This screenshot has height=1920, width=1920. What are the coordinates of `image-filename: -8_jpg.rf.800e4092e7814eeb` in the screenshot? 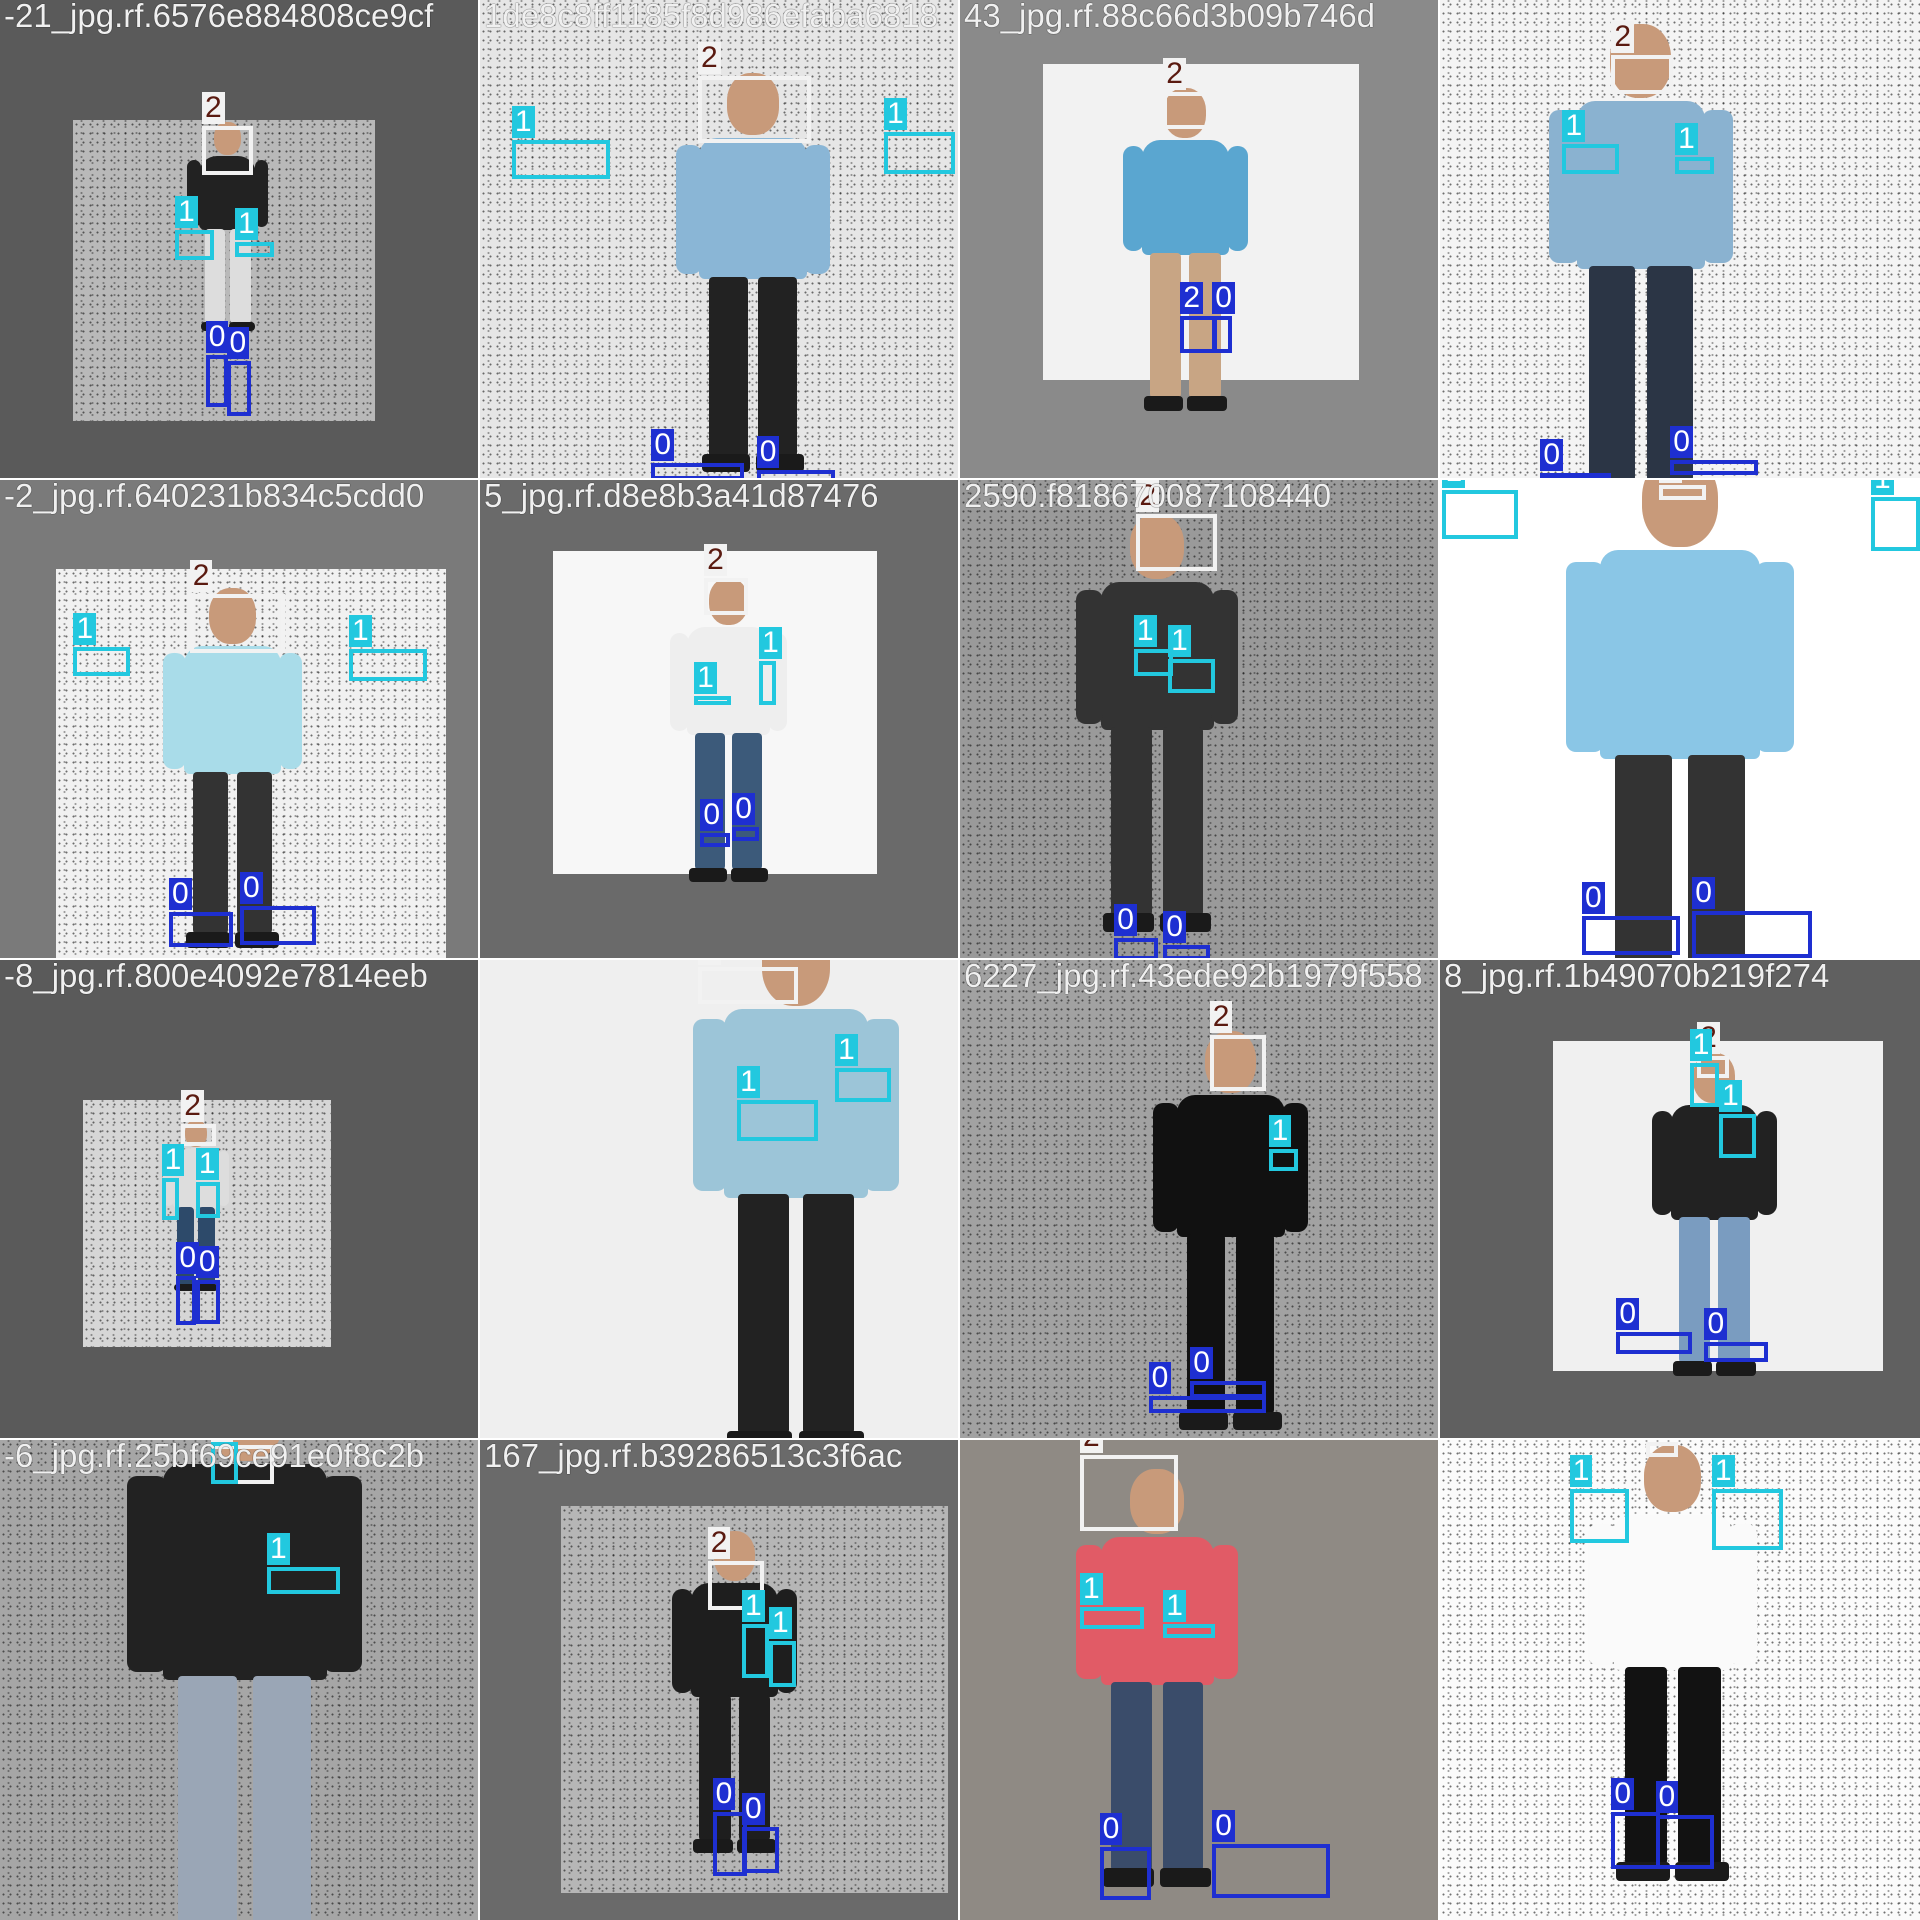 It's located at (216, 977).